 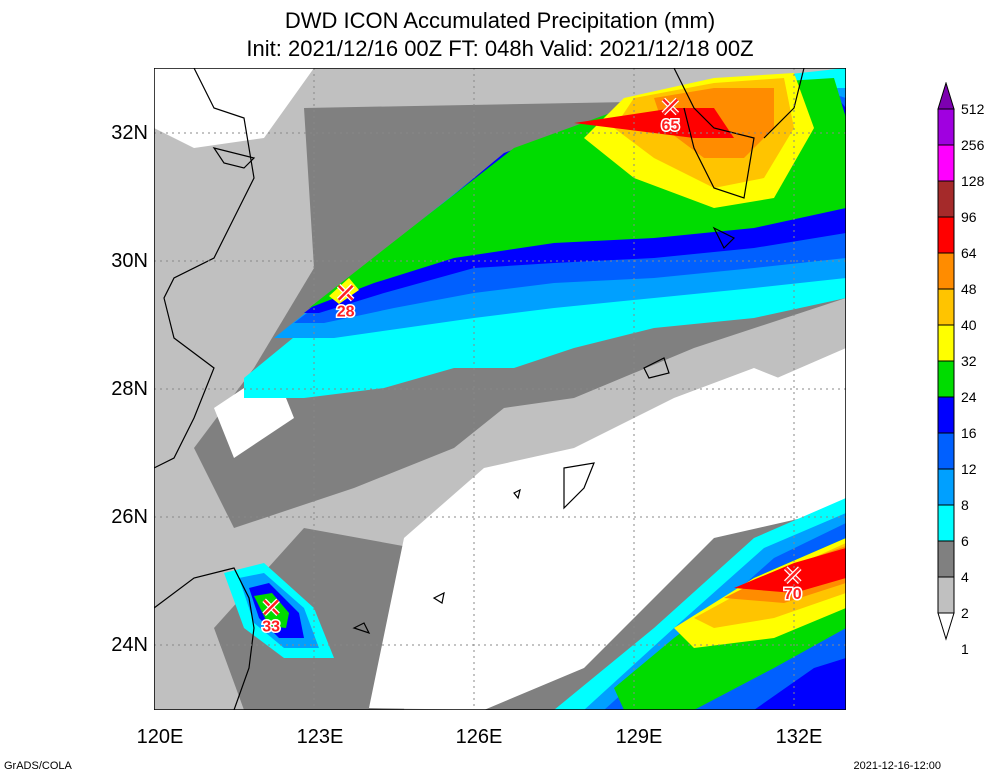 I want to click on lon-label-126e: 126E, so click(x=479, y=737).